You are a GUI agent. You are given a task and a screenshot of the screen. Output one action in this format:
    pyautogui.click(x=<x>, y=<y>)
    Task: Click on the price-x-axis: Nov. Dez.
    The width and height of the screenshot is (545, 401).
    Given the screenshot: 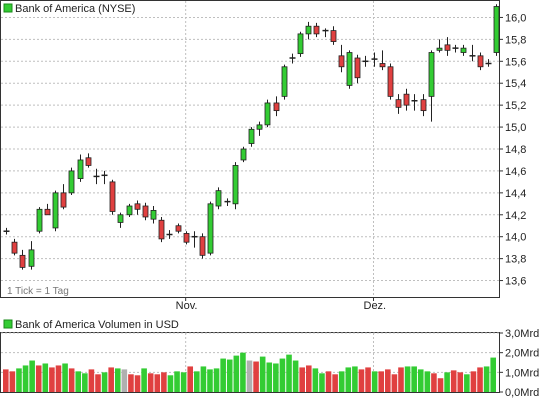 What is the action you would take?
    pyautogui.click(x=281, y=304)
    